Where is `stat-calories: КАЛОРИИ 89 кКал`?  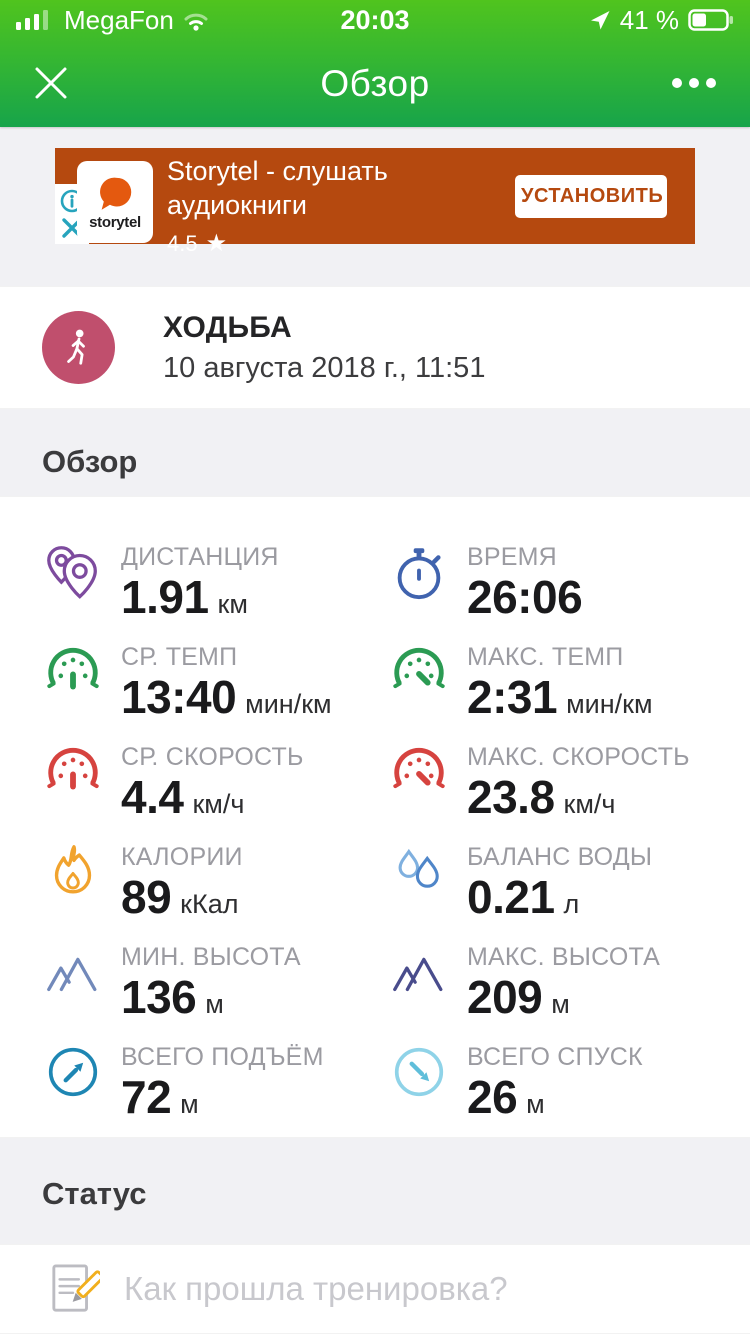 stat-calories: КАЛОРИИ 89 кКал is located at coordinates (215, 889).